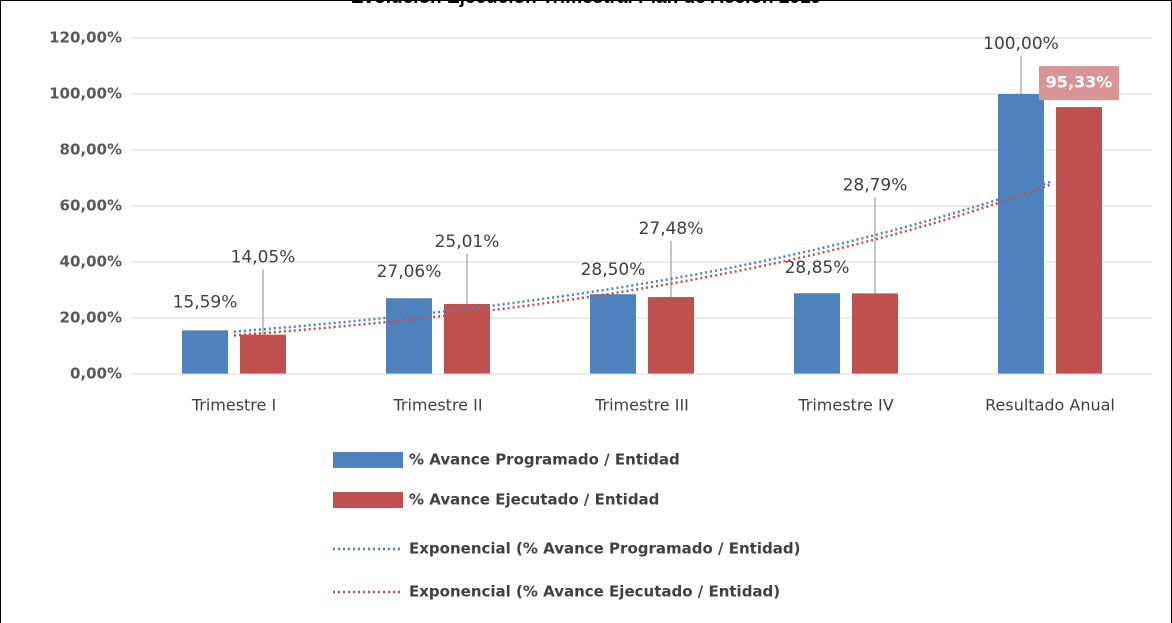 The image size is (1172, 623). Describe the element at coordinates (91, 206) in the screenshot. I see `y-tick-label: 60,00%` at that location.